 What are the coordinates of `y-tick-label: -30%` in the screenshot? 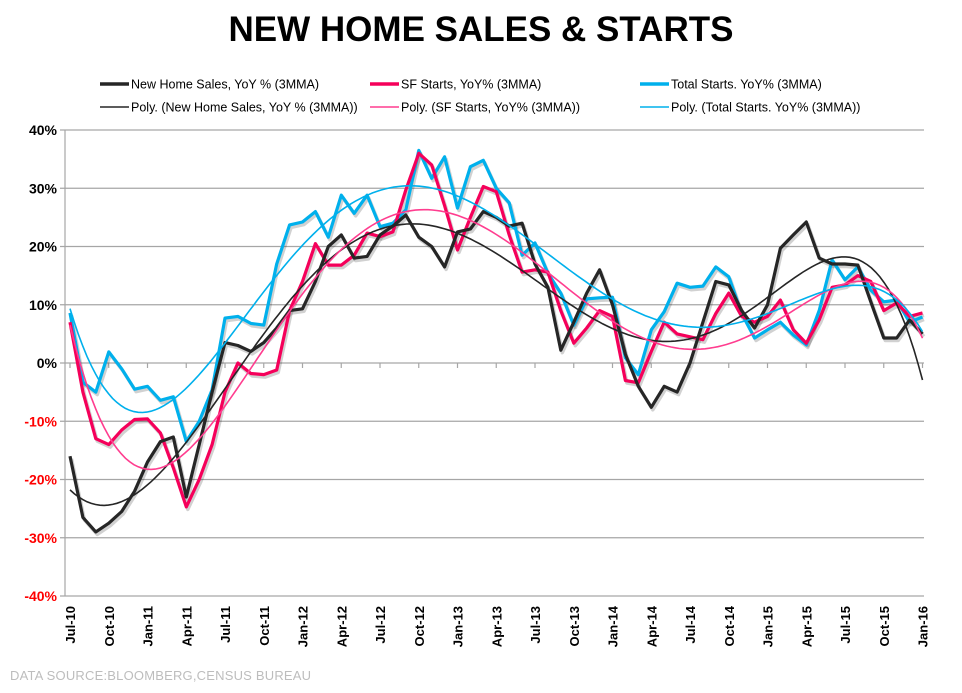 It's located at (40, 538).